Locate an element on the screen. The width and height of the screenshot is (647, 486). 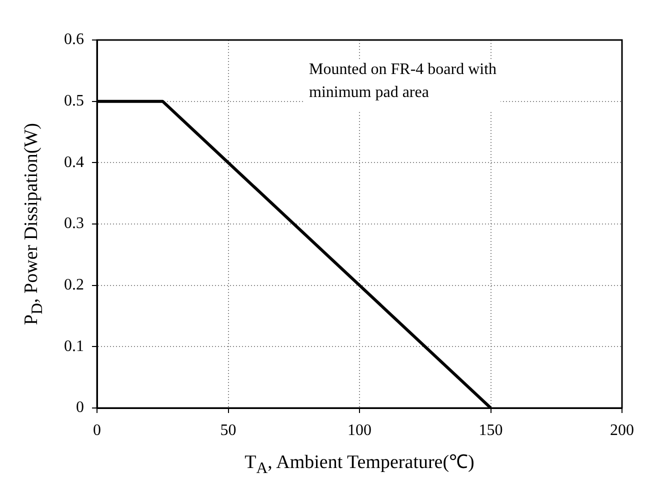
x-tick-label: 0 is located at coordinates (97, 430).